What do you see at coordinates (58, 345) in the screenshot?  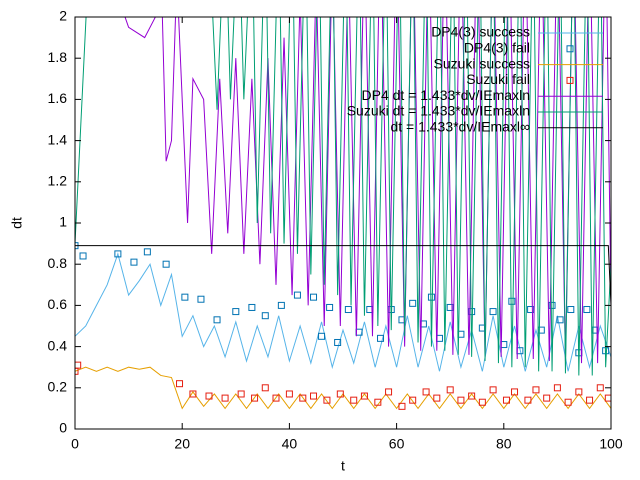 I see `y-tick-label: 0.4` at bounding box center [58, 345].